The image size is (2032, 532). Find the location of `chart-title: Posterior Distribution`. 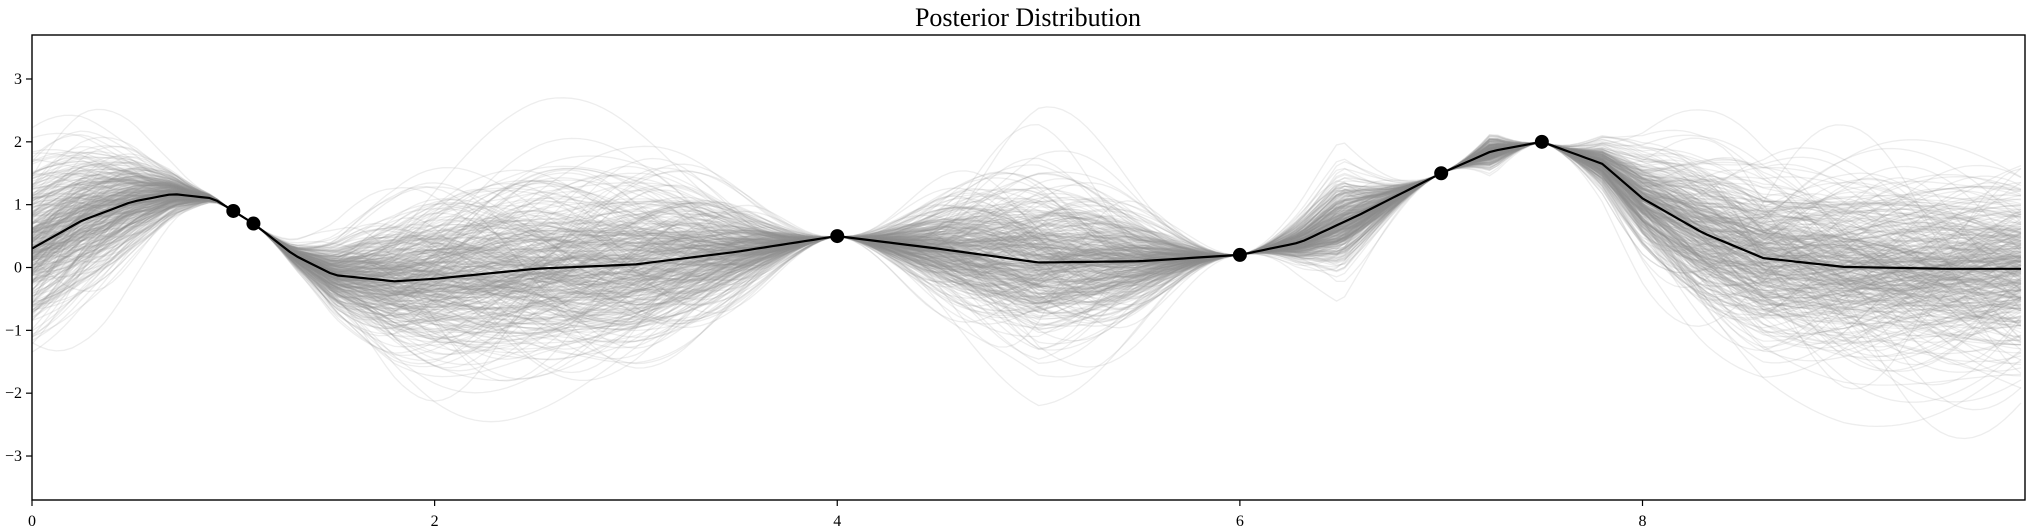

chart-title: Posterior Distribution is located at coordinates (1028, 17).